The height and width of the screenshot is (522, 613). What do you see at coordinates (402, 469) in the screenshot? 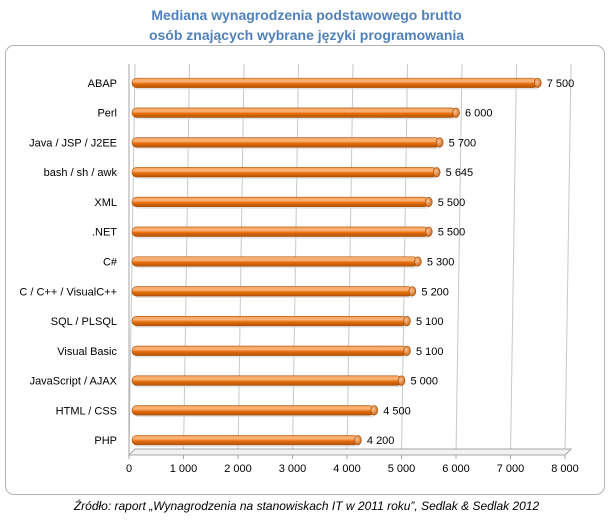
I see `x-tick-label: 5 000` at bounding box center [402, 469].